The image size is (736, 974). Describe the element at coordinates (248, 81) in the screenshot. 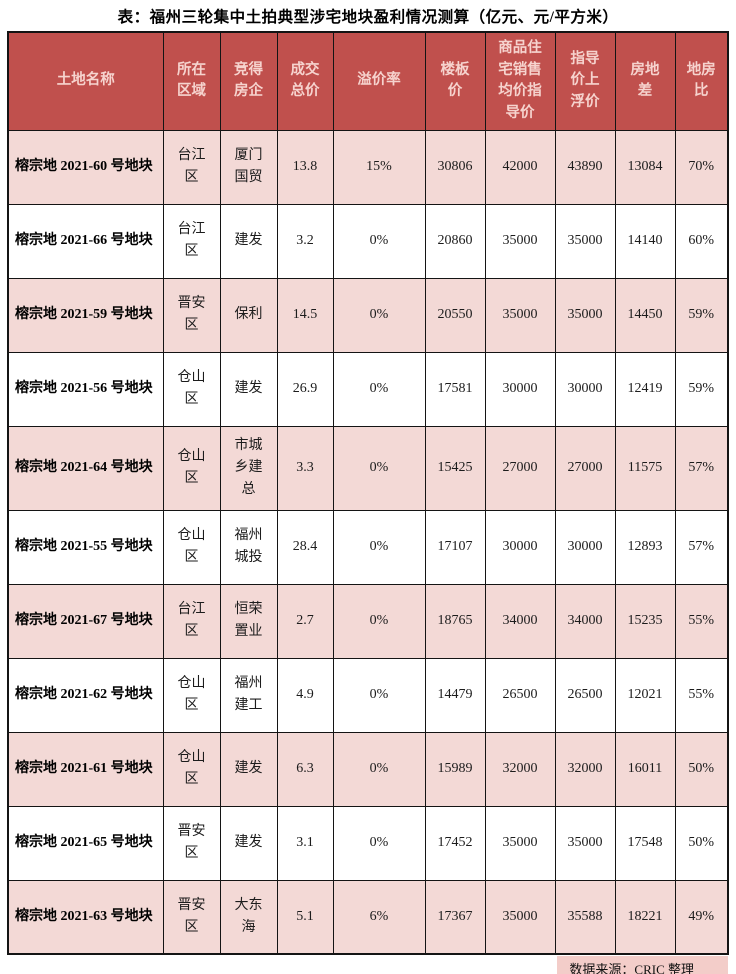

I see `col-header-developer: 竞得房企` at that location.